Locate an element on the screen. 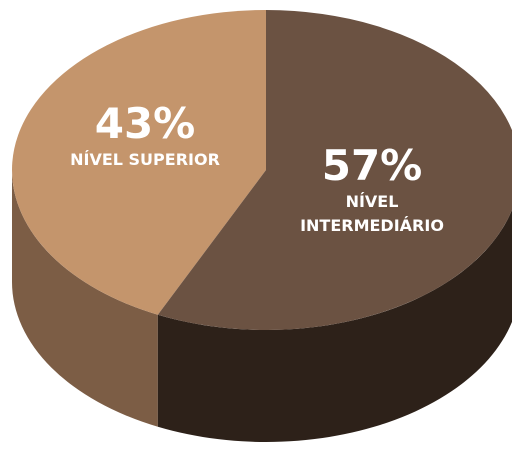 This screenshot has height=455, width=512. slice-label: 57% NÍVEL INTERMEDIÁRIO is located at coordinates (372, 190).